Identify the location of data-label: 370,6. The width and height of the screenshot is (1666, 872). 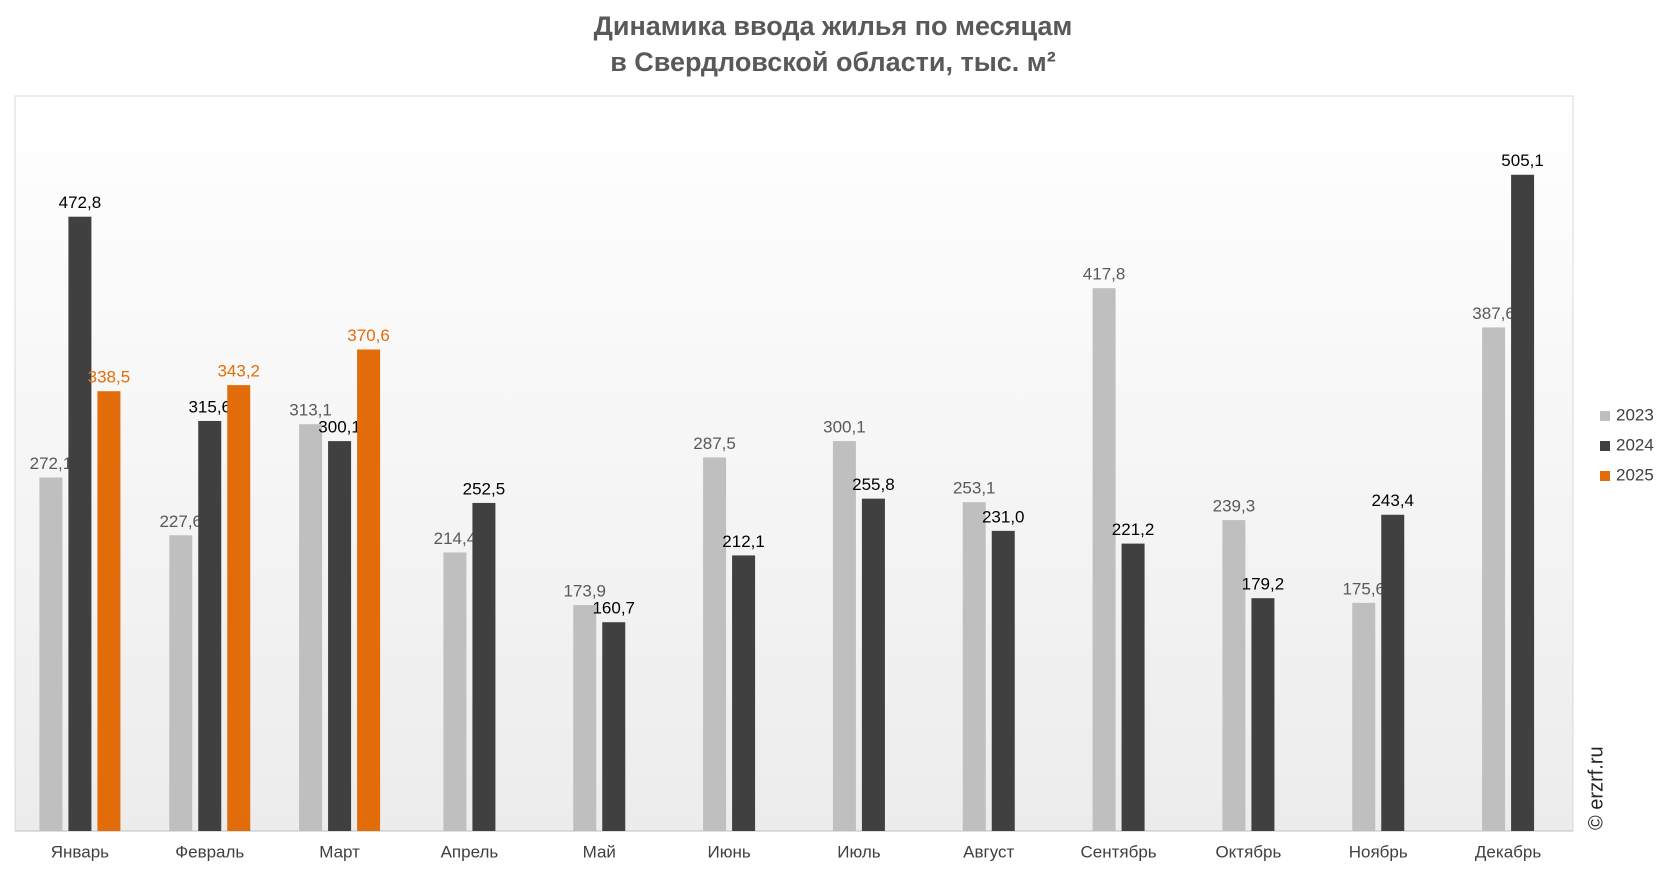
(368, 335).